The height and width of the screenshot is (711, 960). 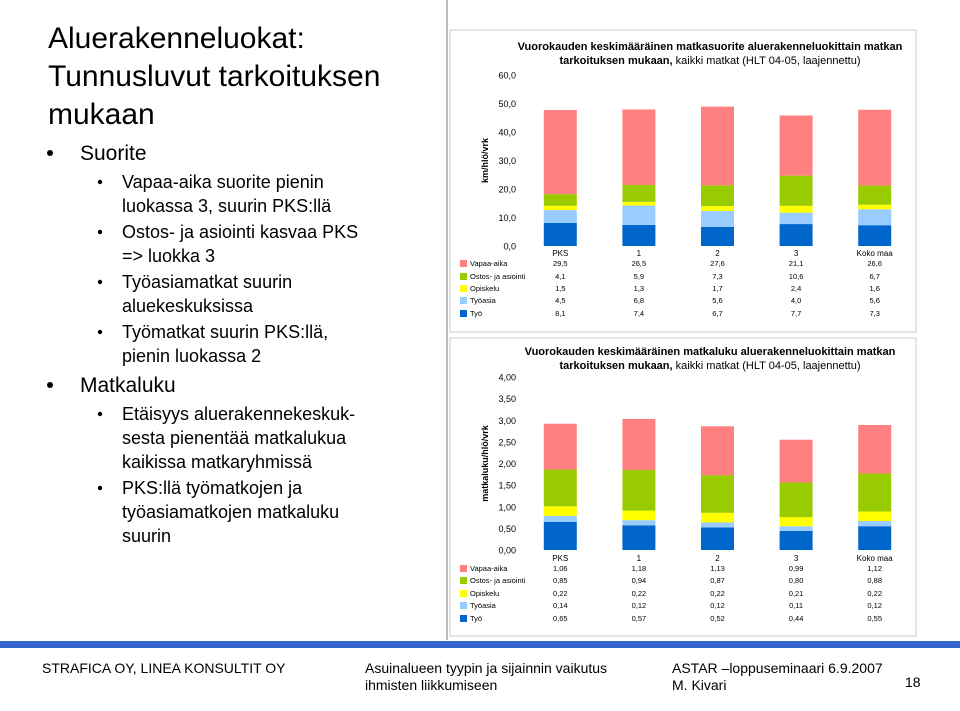 I want to click on table-value: 0,12, so click(x=717, y=605).